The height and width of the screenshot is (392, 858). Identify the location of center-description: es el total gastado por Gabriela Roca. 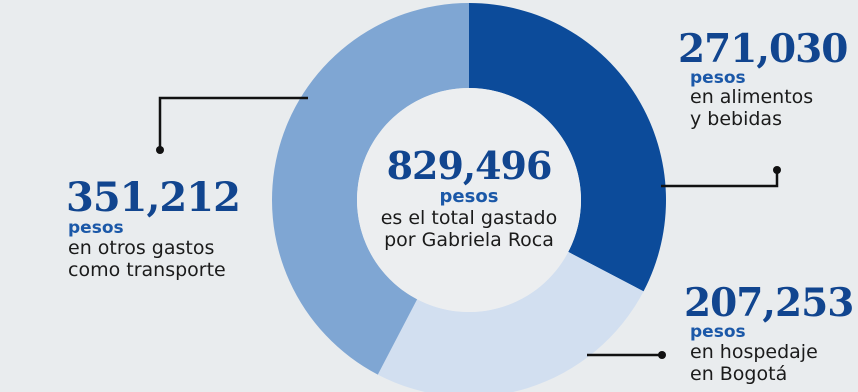
(469, 229).